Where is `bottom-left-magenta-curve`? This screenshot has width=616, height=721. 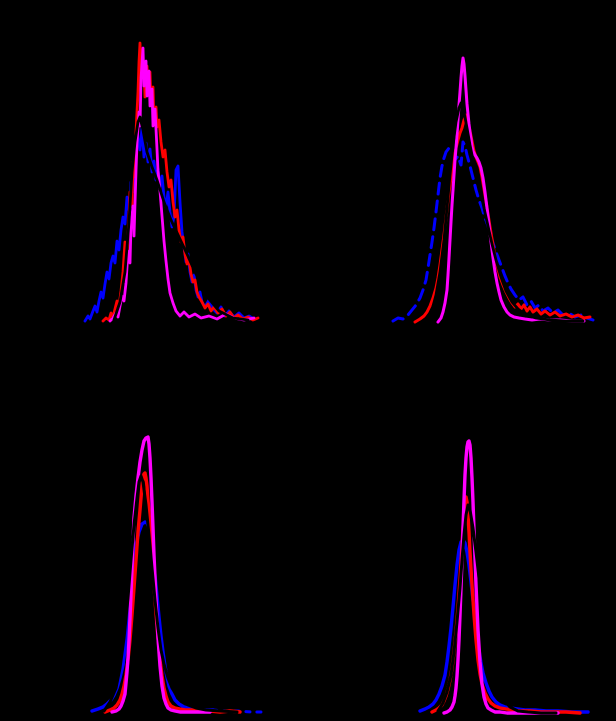 bottom-left-magenta-curve is located at coordinates (161, 574).